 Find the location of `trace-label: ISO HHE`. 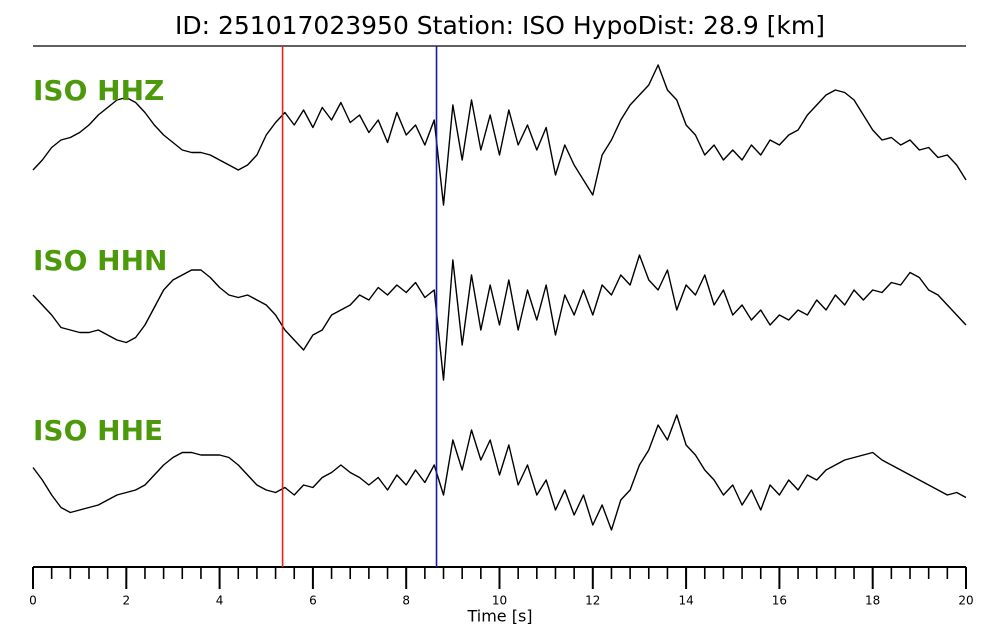

trace-label: ISO HHE is located at coordinates (98, 430).